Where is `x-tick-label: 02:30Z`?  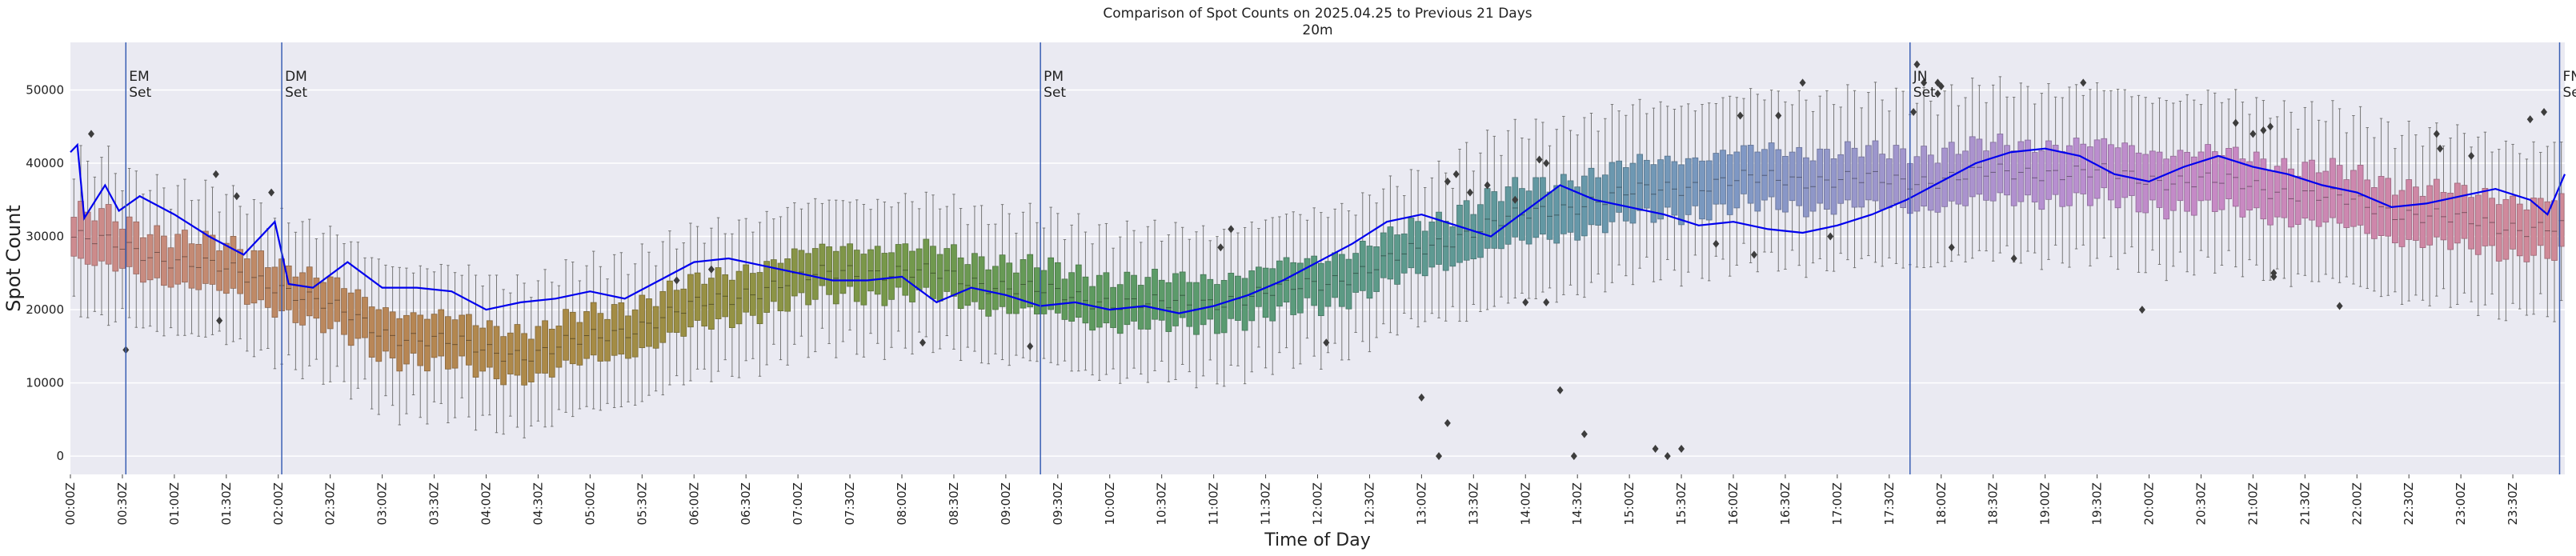 x-tick-label: 02:30Z is located at coordinates (330, 504).